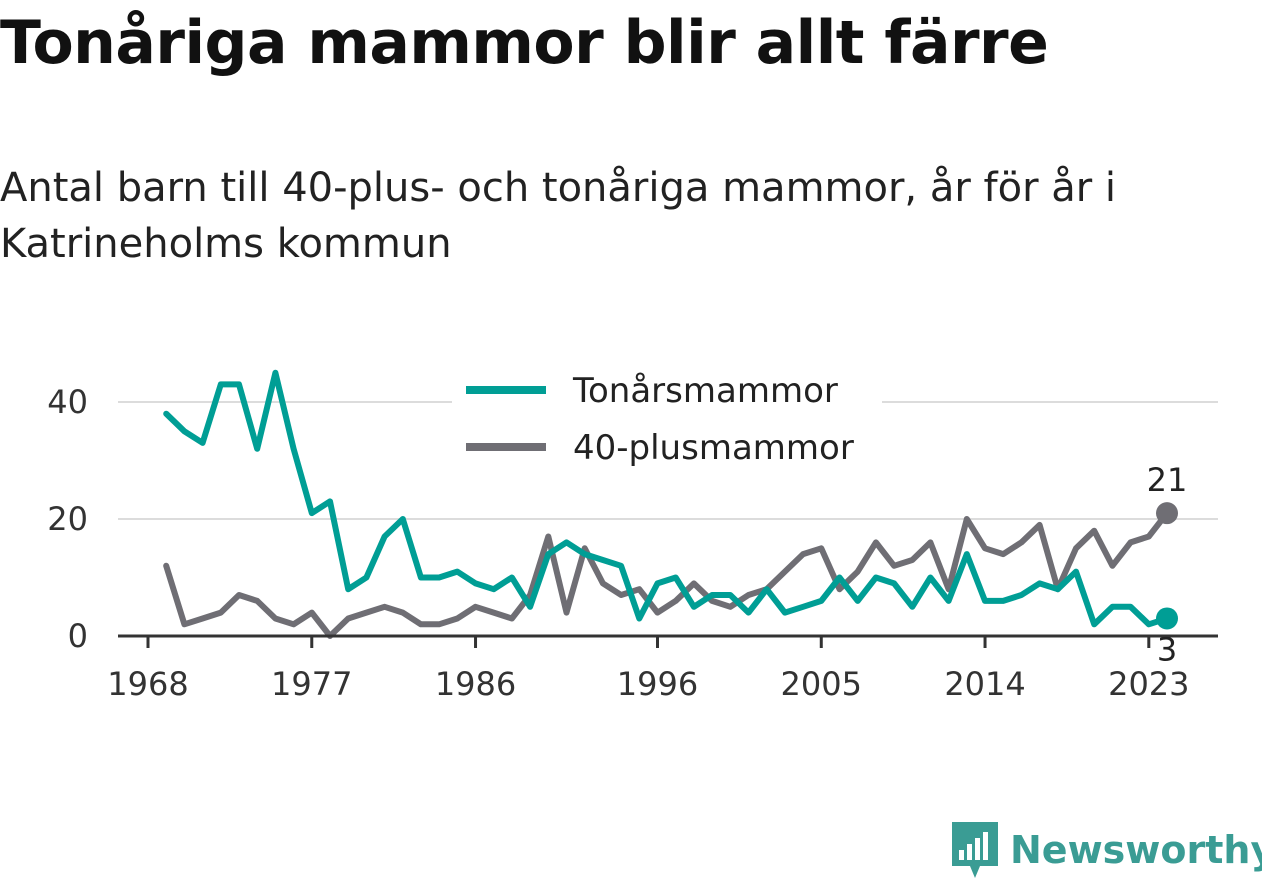  What do you see at coordinates (713, 448) in the screenshot?
I see `legend-label: 40-plusmammor` at bounding box center [713, 448].